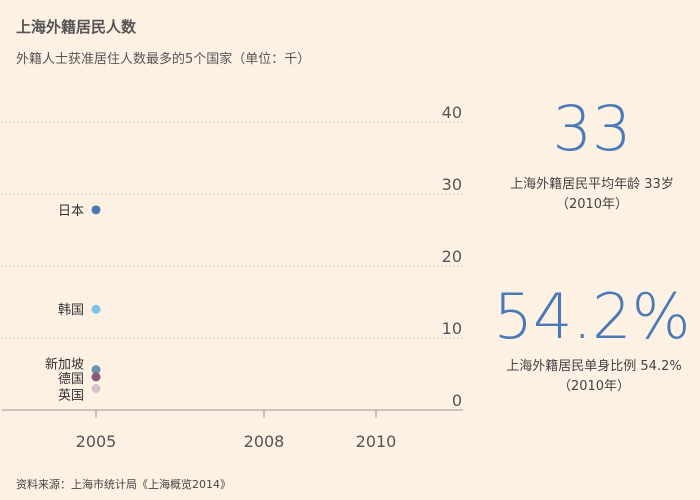  What do you see at coordinates (594, 366) in the screenshot?
I see `stat-single-ratio-label: 上海外籍居民单身比例 54.2%` at bounding box center [594, 366].